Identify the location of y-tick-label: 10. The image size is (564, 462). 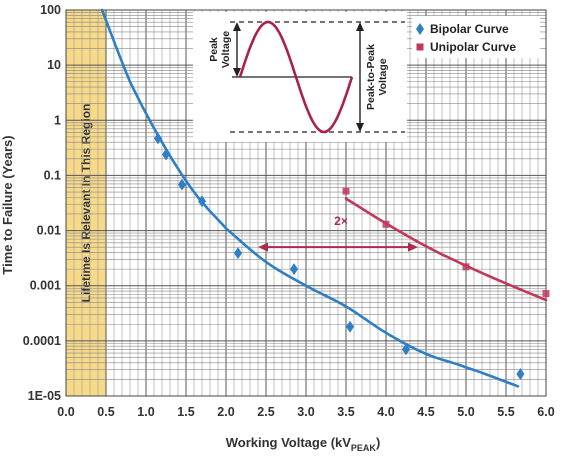
(54, 65).